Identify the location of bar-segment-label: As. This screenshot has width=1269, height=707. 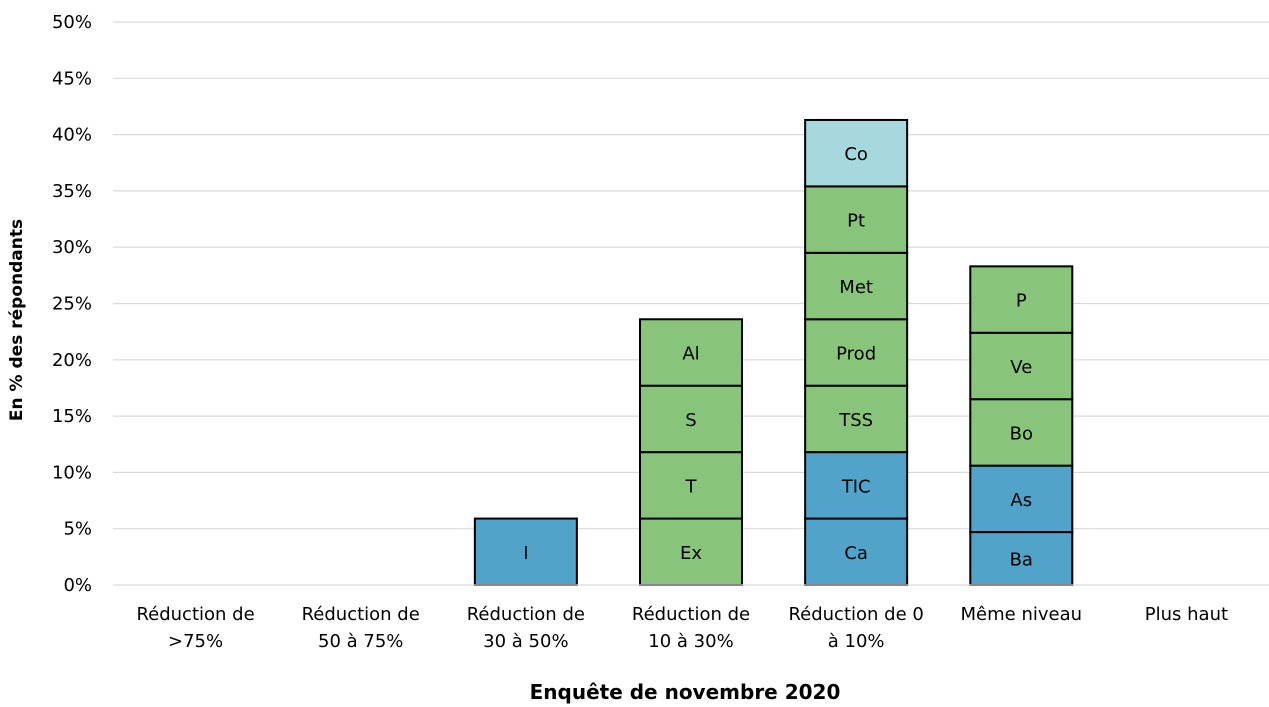
(1021, 500).